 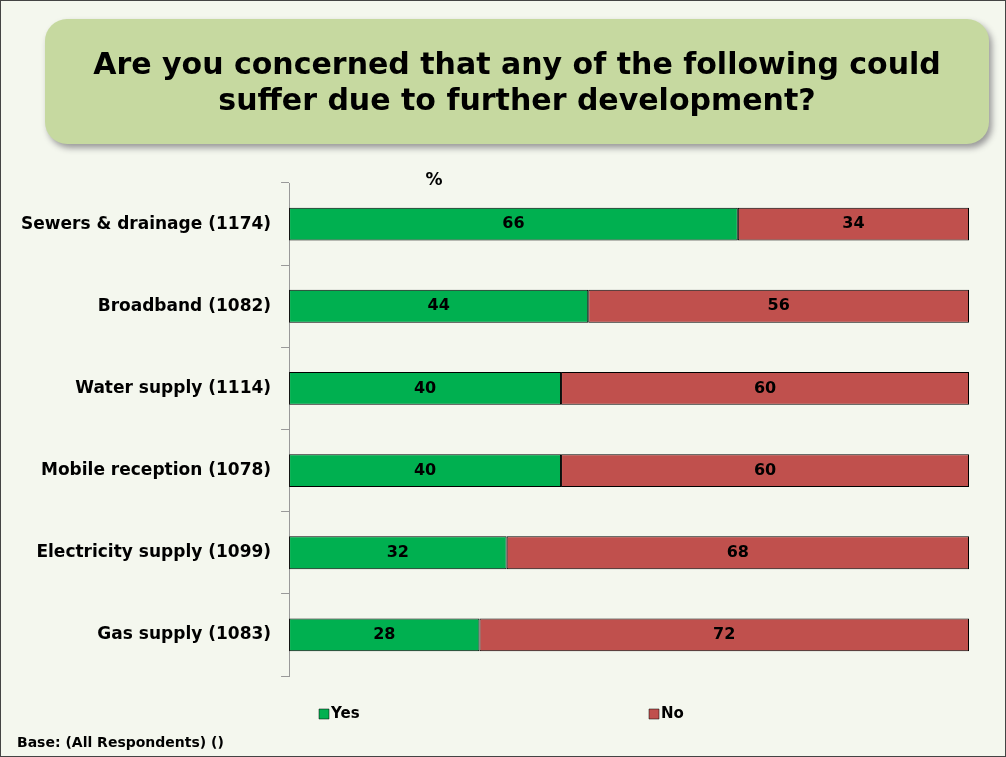 I want to click on data-label: 66, so click(x=513, y=223).